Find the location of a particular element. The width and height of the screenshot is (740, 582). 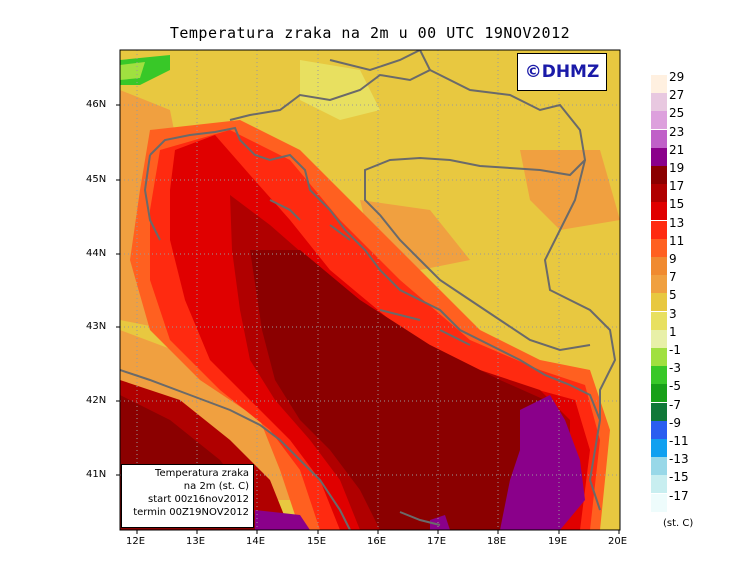

lon-label: 12E is located at coordinates (136, 541).